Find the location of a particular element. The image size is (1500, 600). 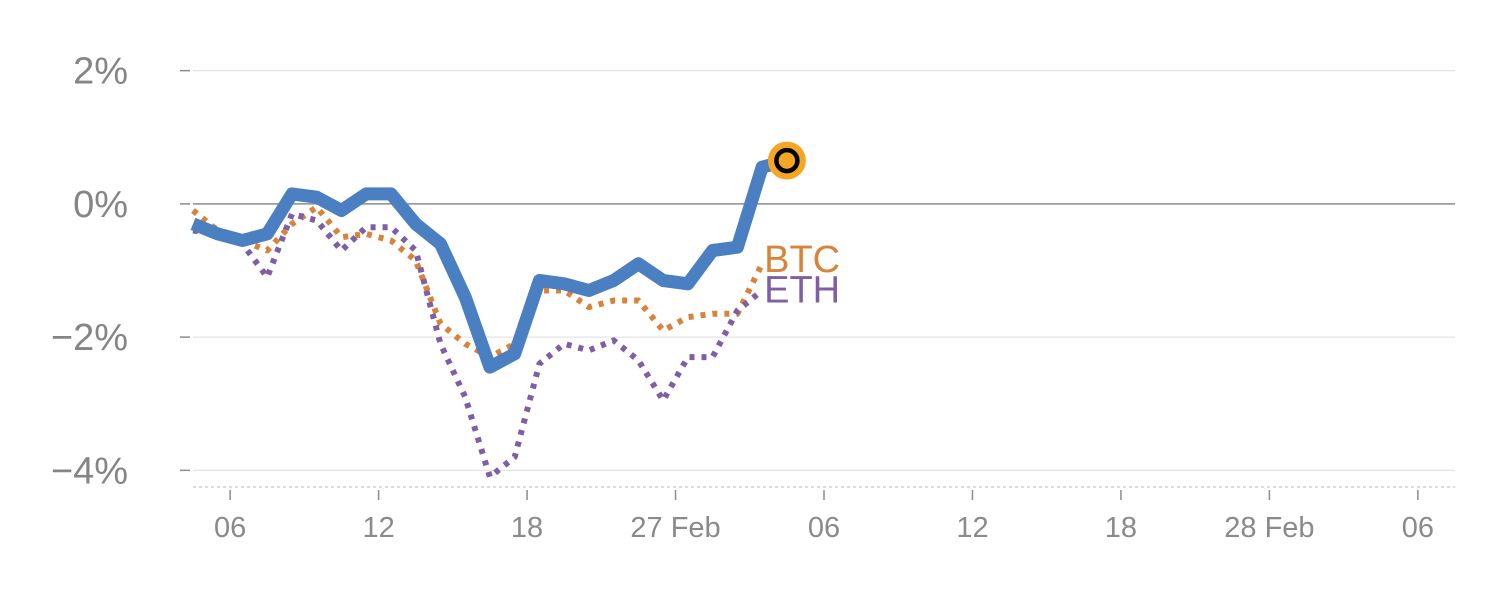

last-point-marker-layer is located at coordinates (786, 160).